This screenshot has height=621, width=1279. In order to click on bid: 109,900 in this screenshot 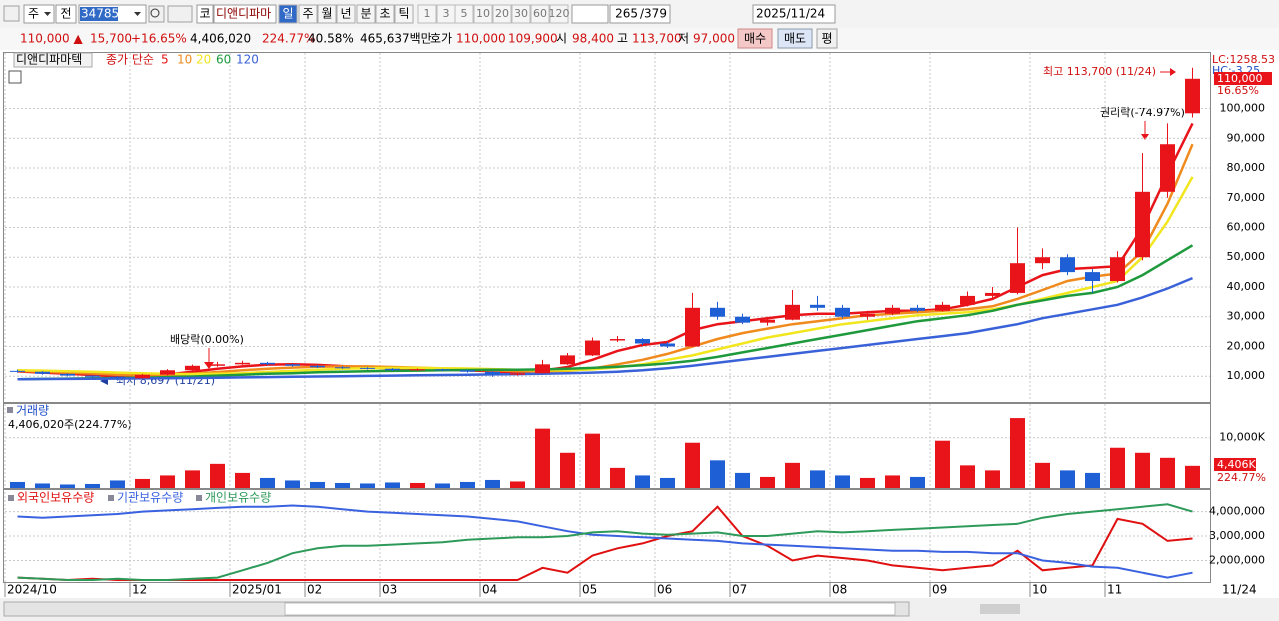, I will do `click(533, 39)`.